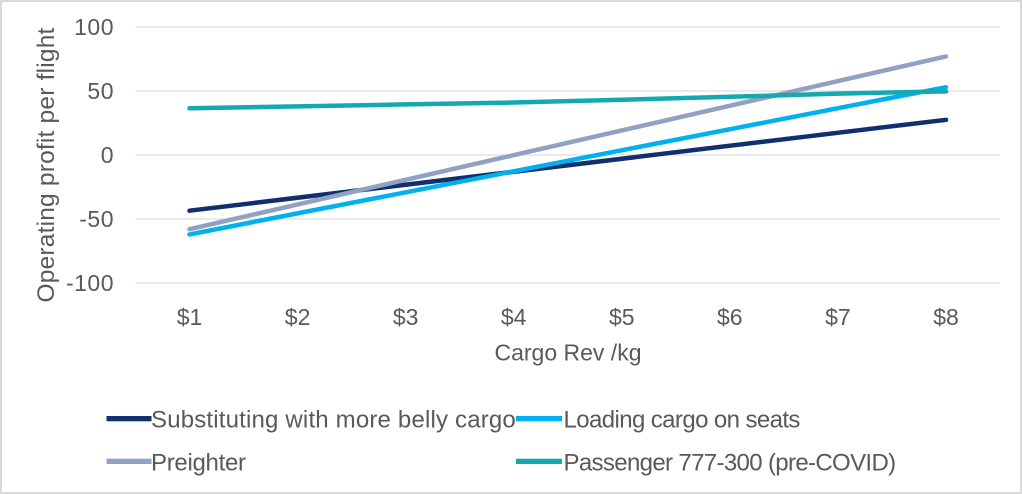  I want to click on svg-text: Passenger 777-300 (pre-COVID), so click(730, 463).